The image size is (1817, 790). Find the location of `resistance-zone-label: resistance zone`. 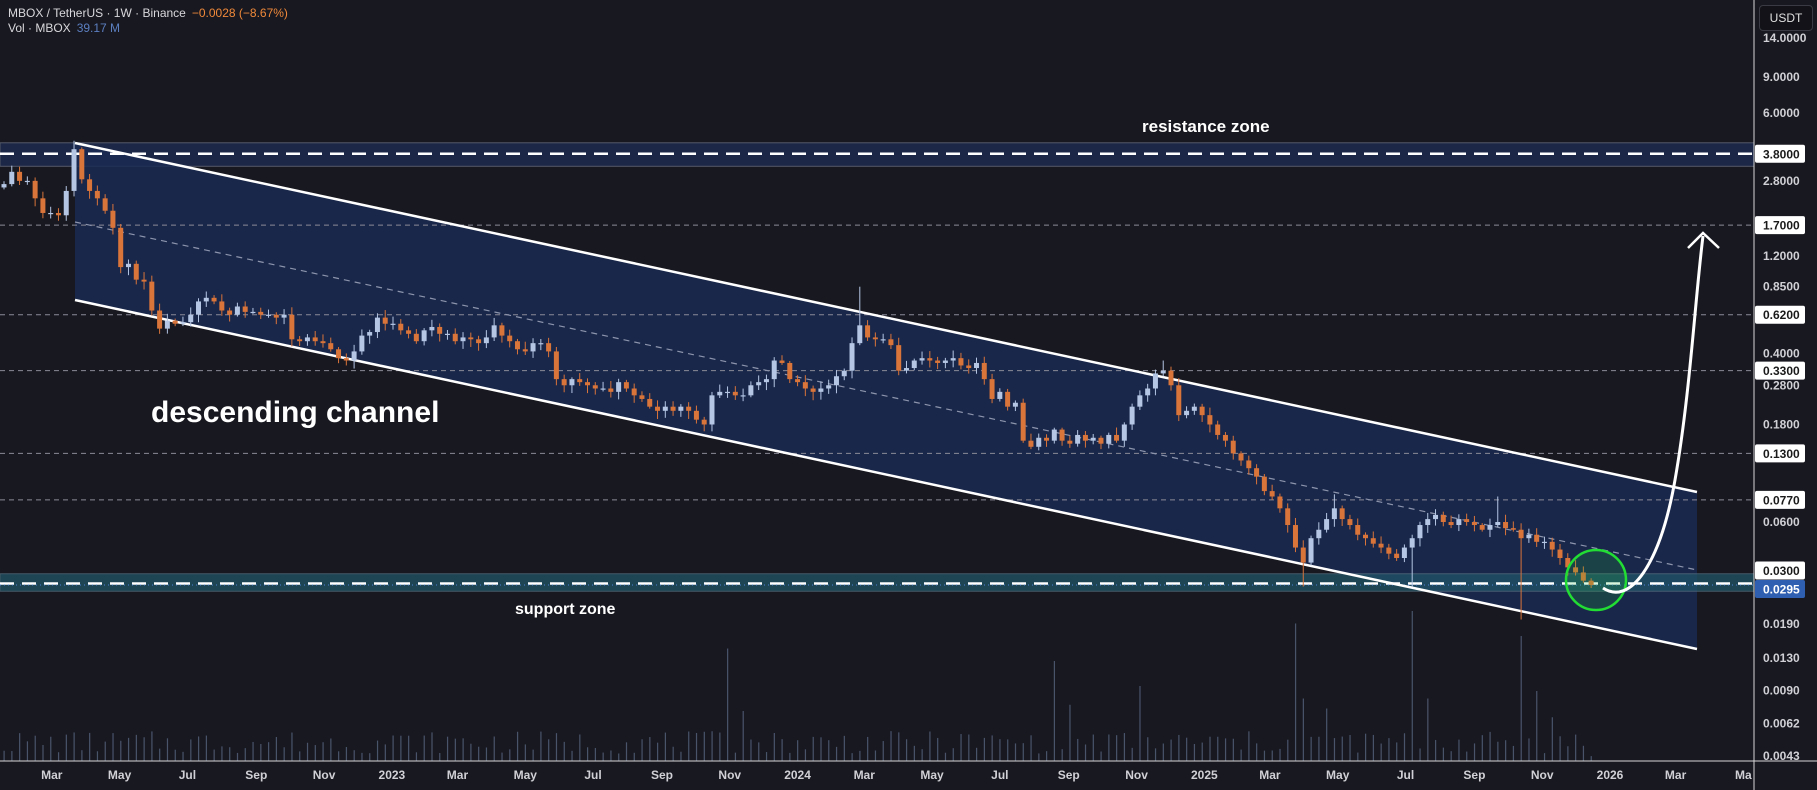

resistance-zone-label: resistance zone is located at coordinates (1206, 126).